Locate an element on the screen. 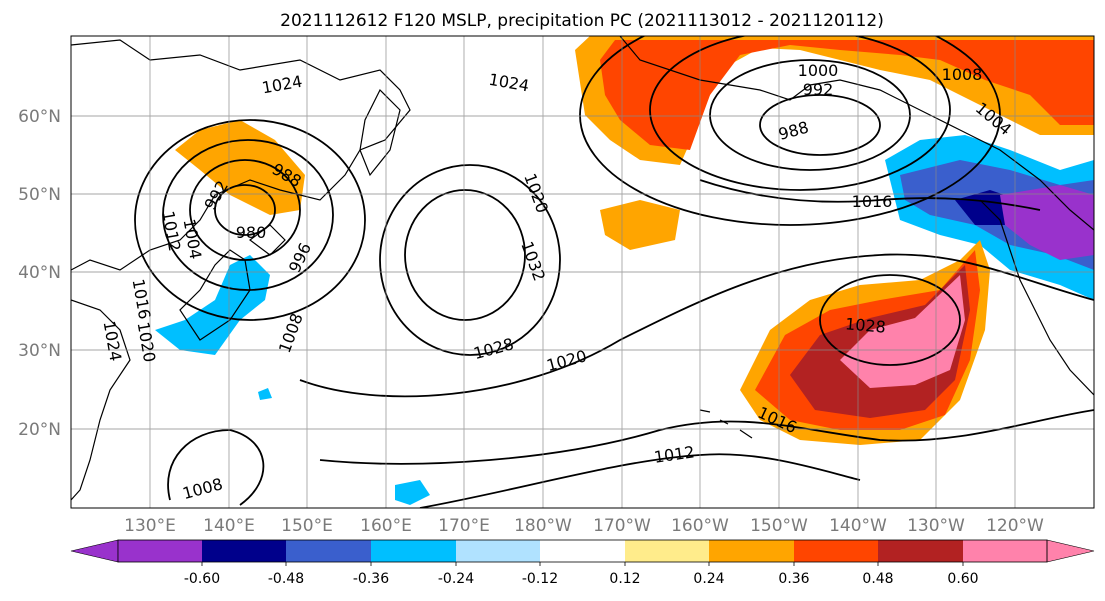  lat-label: 20°N is located at coordinates (39, 430).